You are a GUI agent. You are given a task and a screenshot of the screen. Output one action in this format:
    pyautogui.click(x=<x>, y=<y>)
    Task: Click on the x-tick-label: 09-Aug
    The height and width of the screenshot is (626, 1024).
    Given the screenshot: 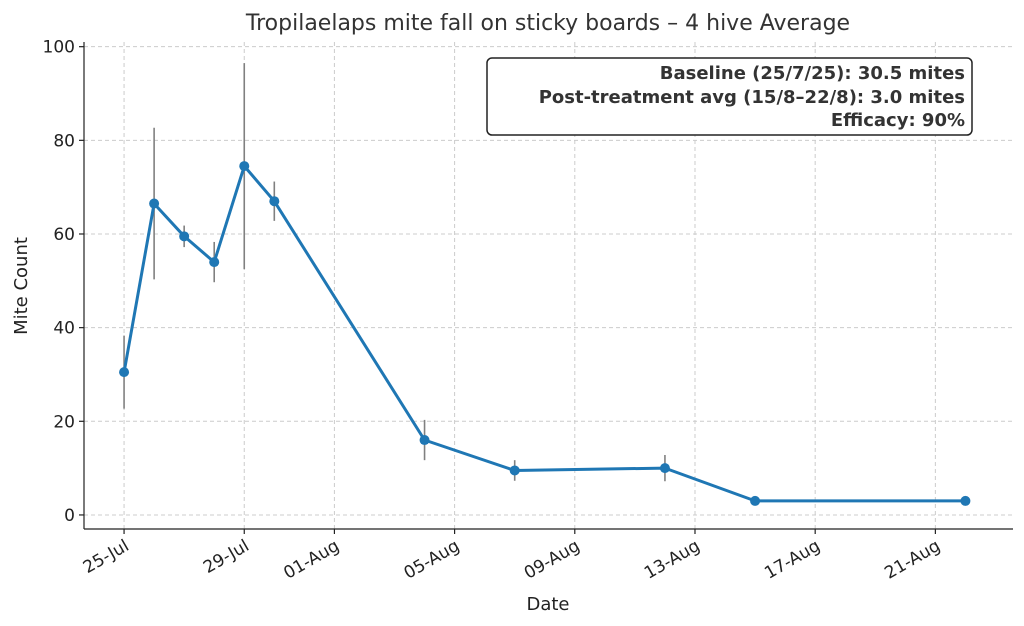 What is the action you would take?
    pyautogui.click(x=552, y=560)
    